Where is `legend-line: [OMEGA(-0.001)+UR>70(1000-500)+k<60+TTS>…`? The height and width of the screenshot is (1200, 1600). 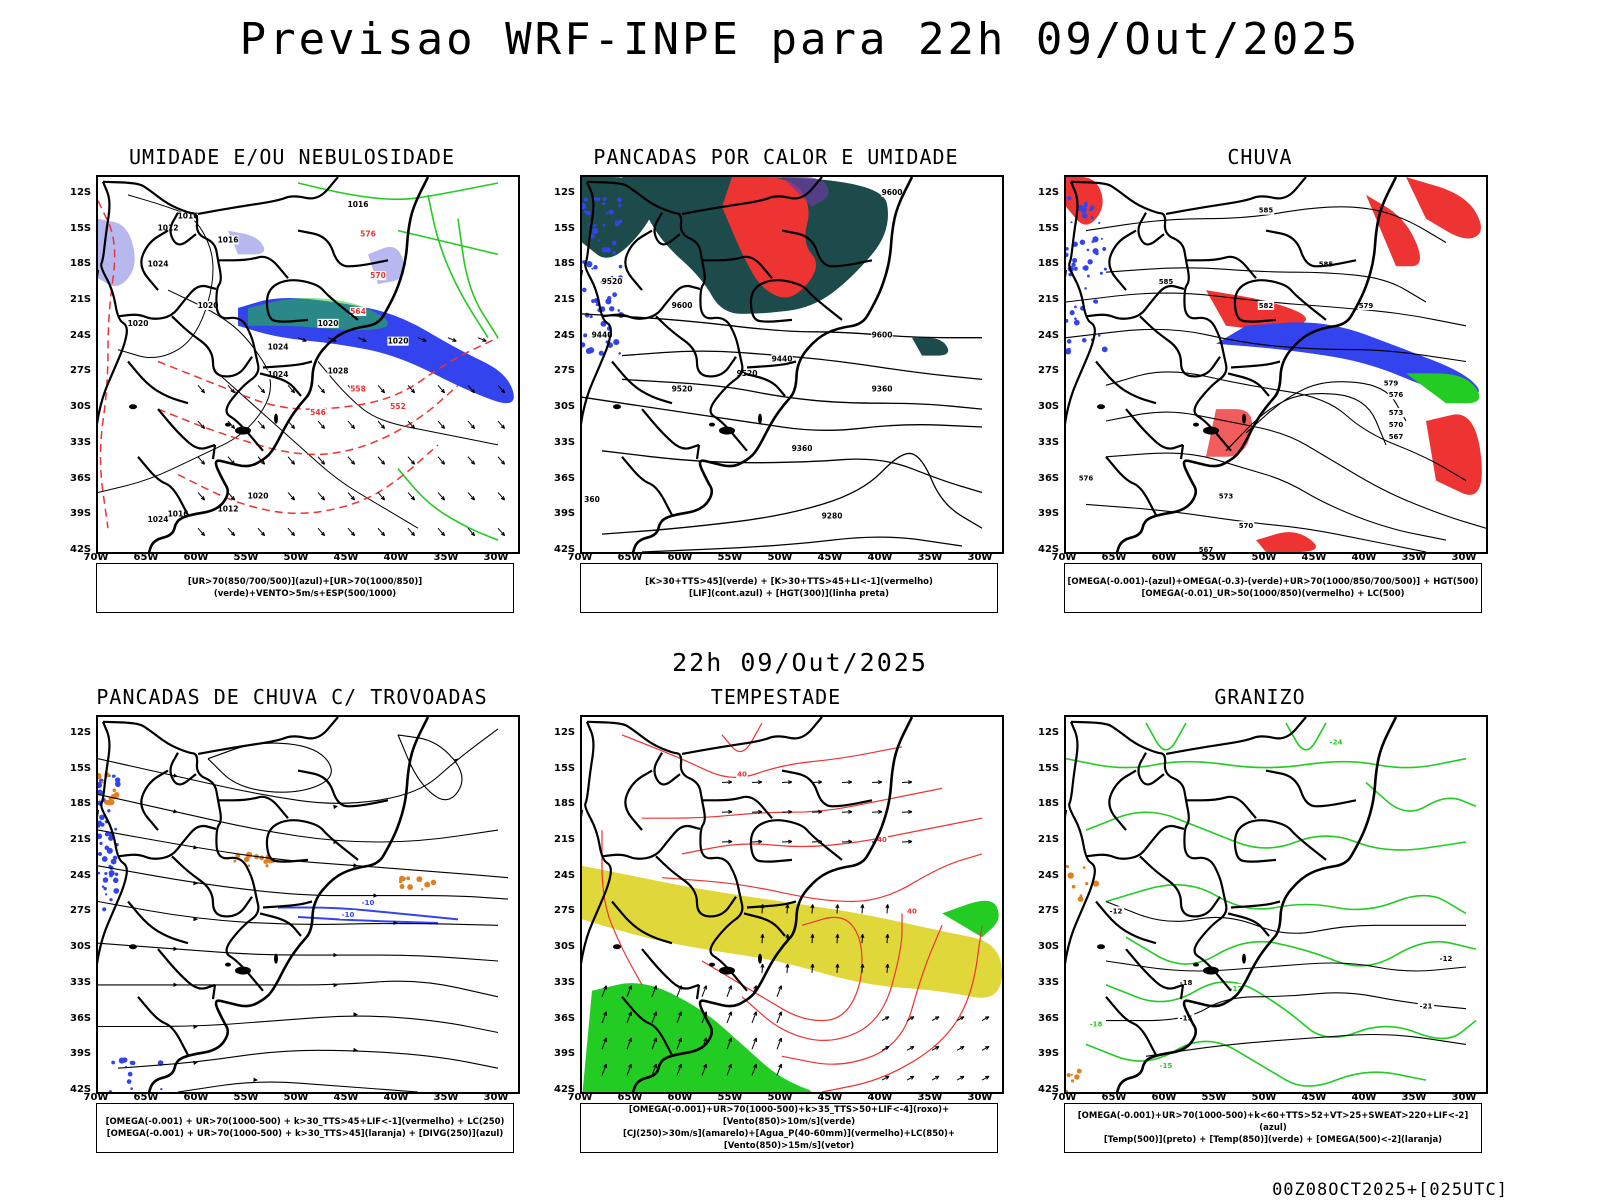
legend-line: [OMEGA(-0.001)+UR>70(1000-500)+k<60+TTS>… is located at coordinates (1273, 1122).